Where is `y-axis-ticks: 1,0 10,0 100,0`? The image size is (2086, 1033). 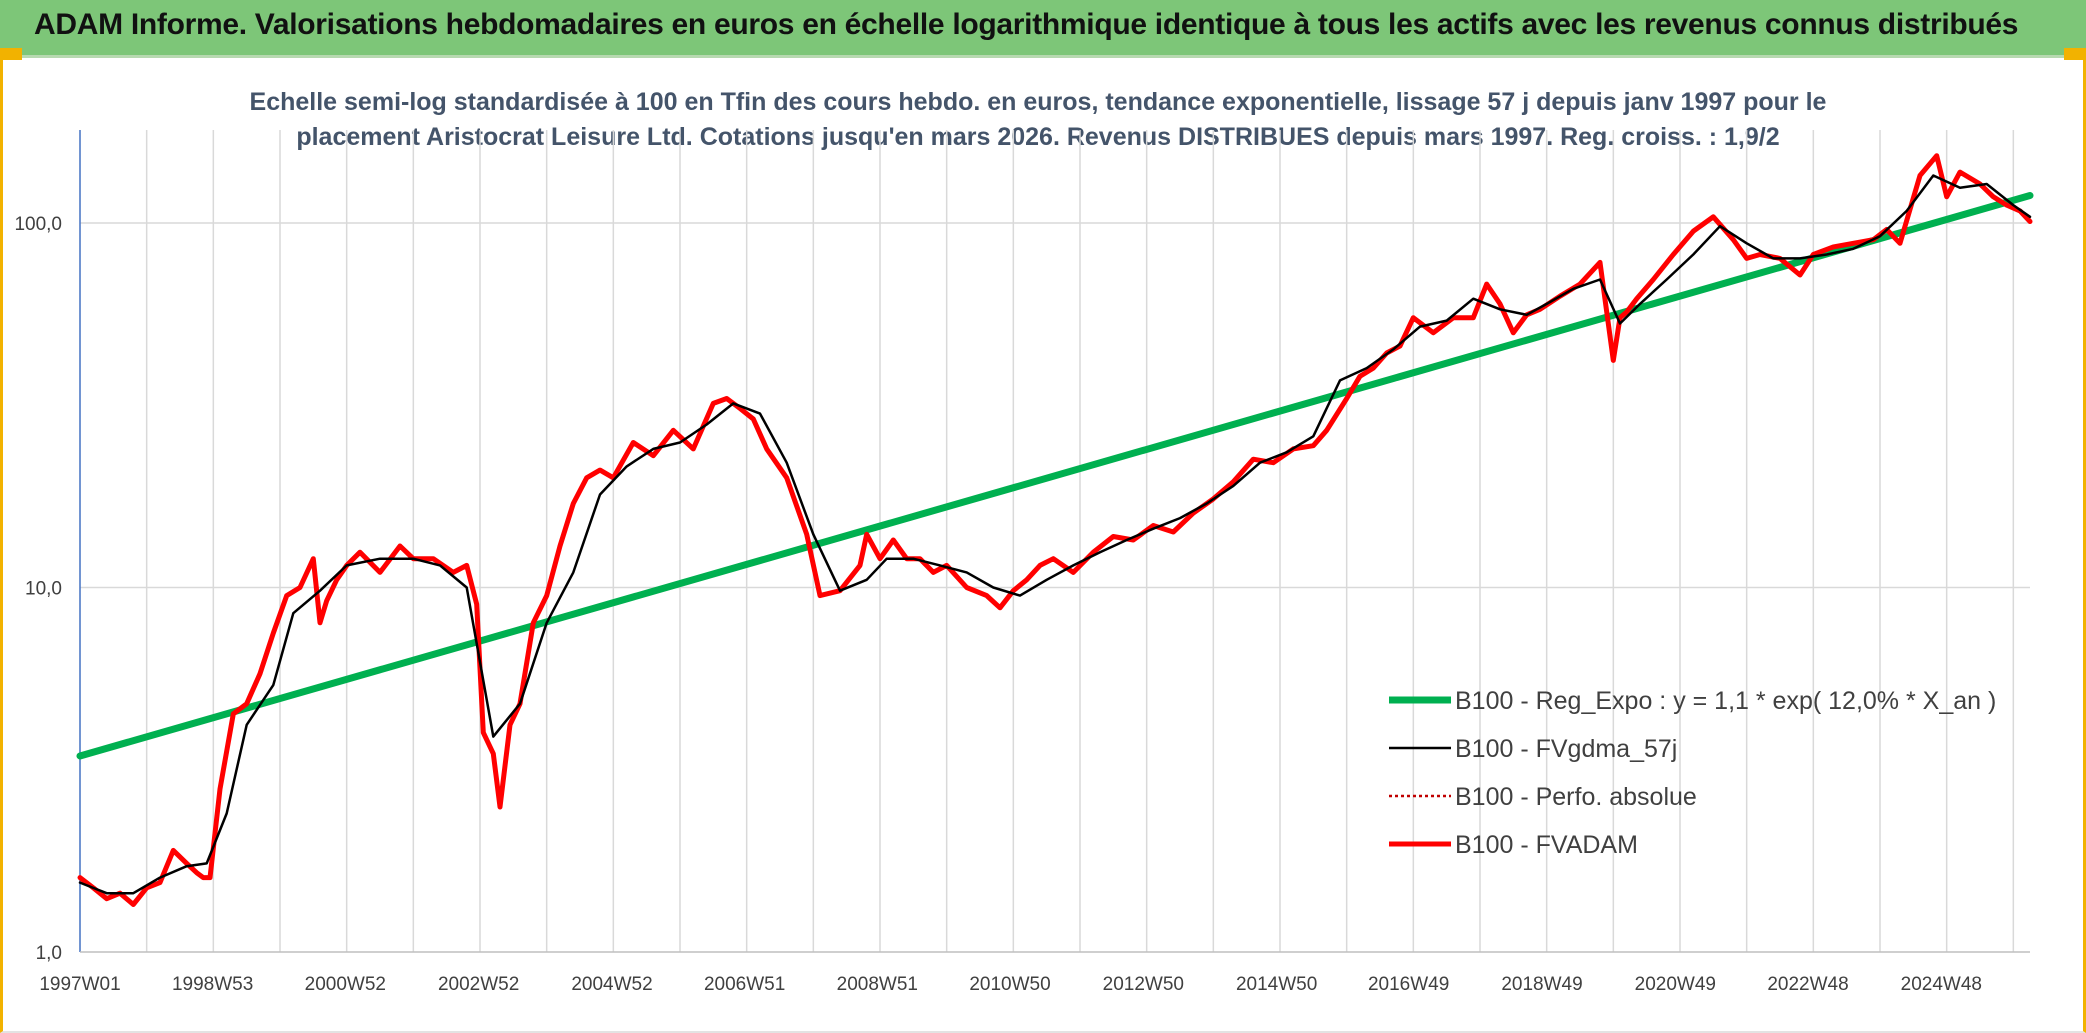
y-axis-ticks: 1,0 10,0 100,0 is located at coordinates (38, 589).